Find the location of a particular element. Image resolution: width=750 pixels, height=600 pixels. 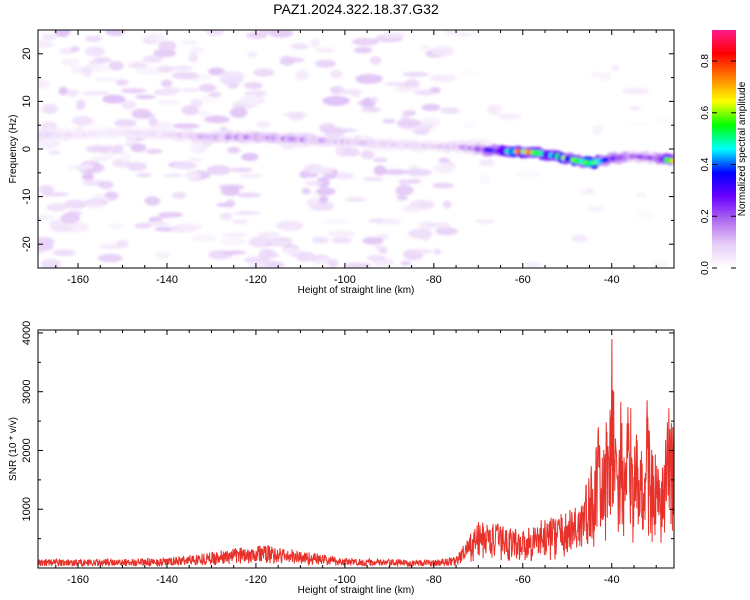

x-tick-label: -120 is located at coordinates (256, 580).